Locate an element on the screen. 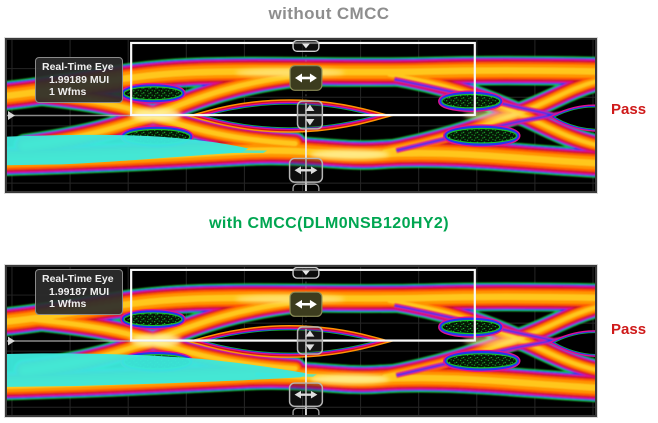  section-title-with-cmcc: with CMCC(DLM0NSB120HY2) is located at coordinates (329, 223).